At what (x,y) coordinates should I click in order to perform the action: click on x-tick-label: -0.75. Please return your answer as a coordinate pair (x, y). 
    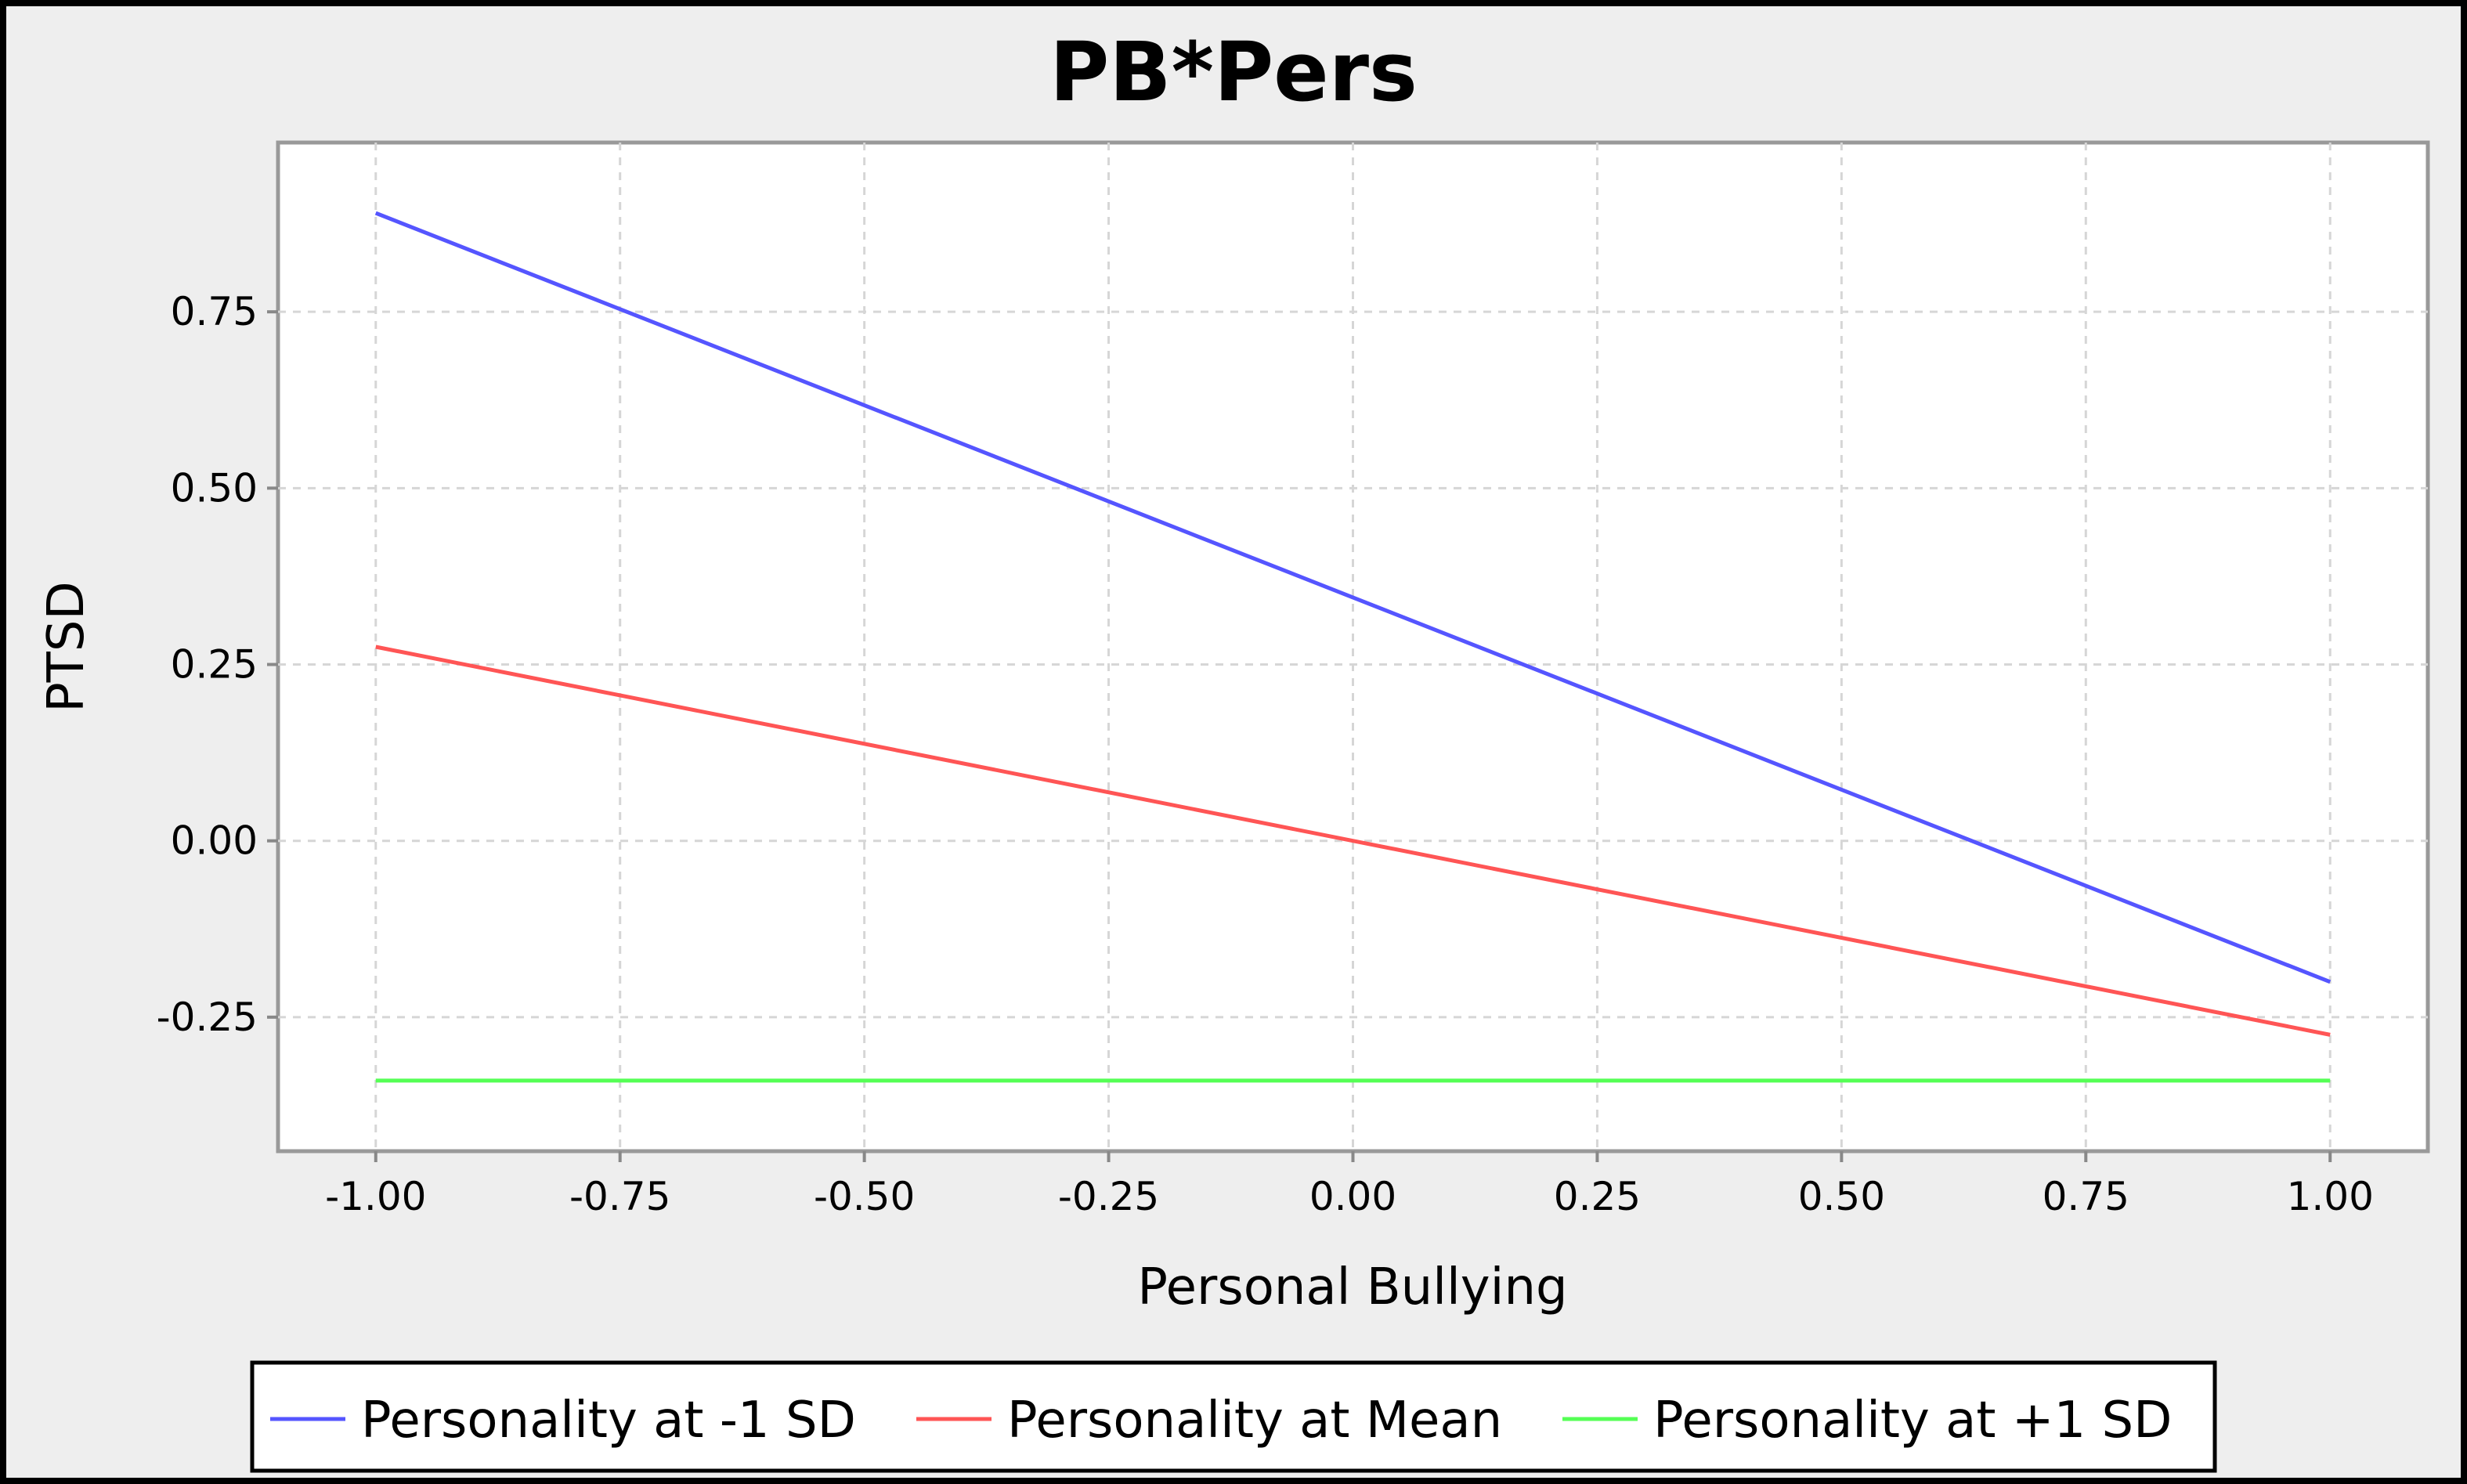
    Looking at the image, I should click on (620, 1196).